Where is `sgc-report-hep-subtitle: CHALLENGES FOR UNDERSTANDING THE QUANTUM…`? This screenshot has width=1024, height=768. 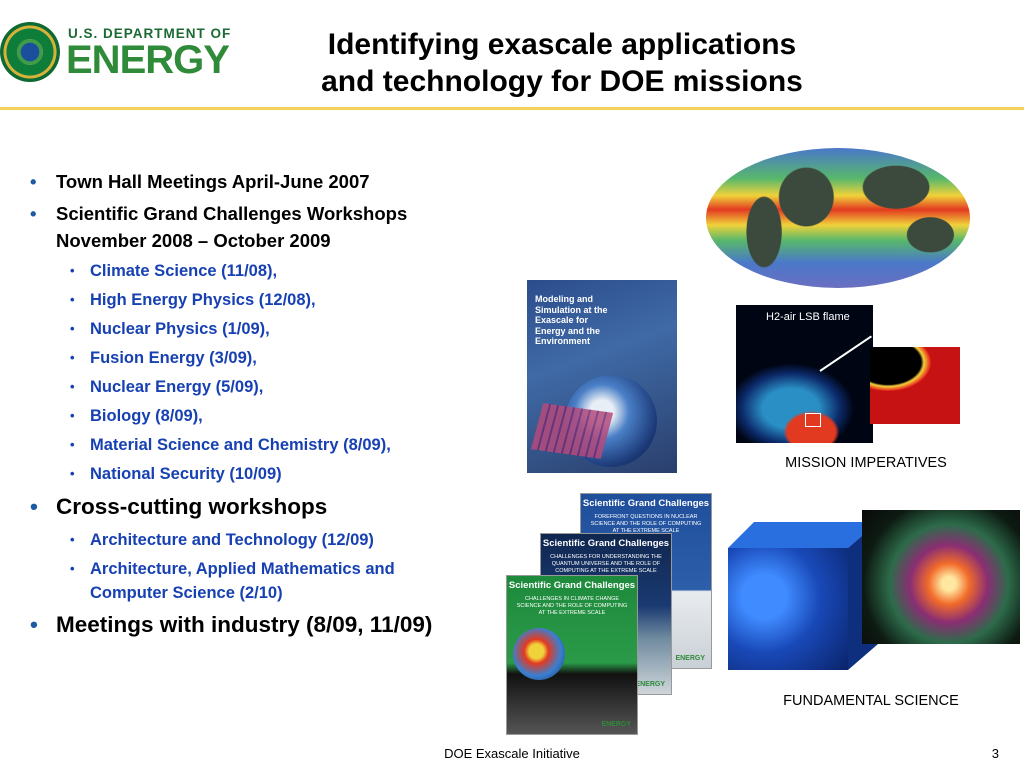
sgc-report-hep-subtitle: CHALLENGES FOR UNDERSTANDING THE QUANTUM… is located at coordinates (606, 564).